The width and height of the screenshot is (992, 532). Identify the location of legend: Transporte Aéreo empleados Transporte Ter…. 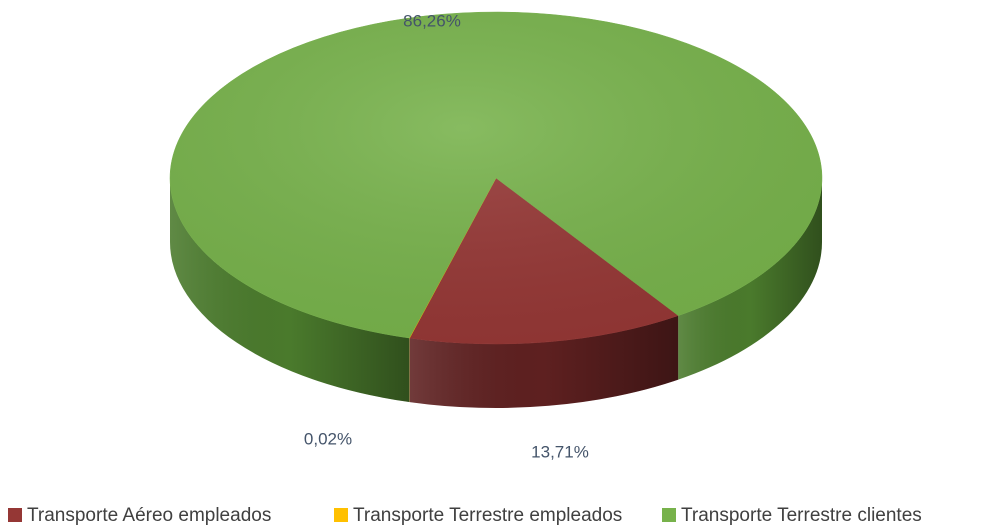
(465, 515).